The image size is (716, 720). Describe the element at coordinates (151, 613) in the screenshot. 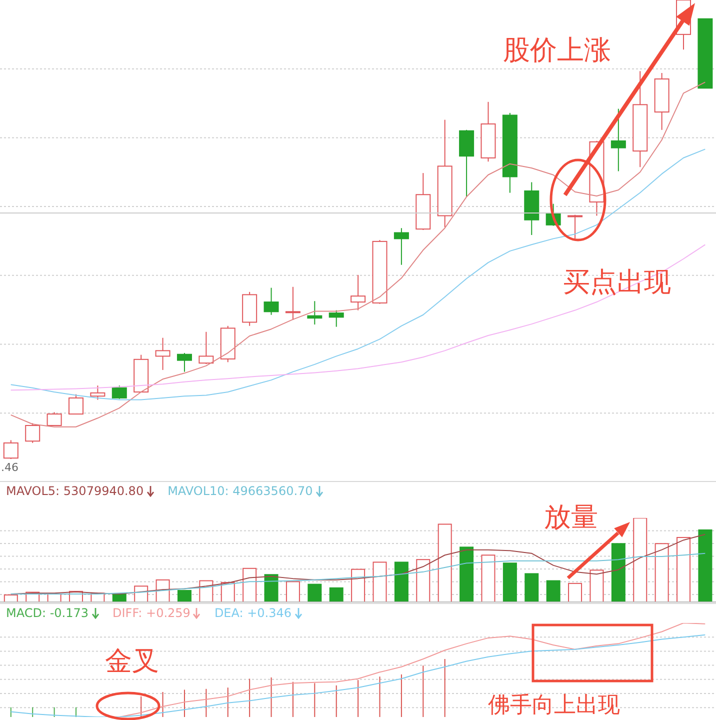

I see `legend-label: DIFF: +0.259` at that location.